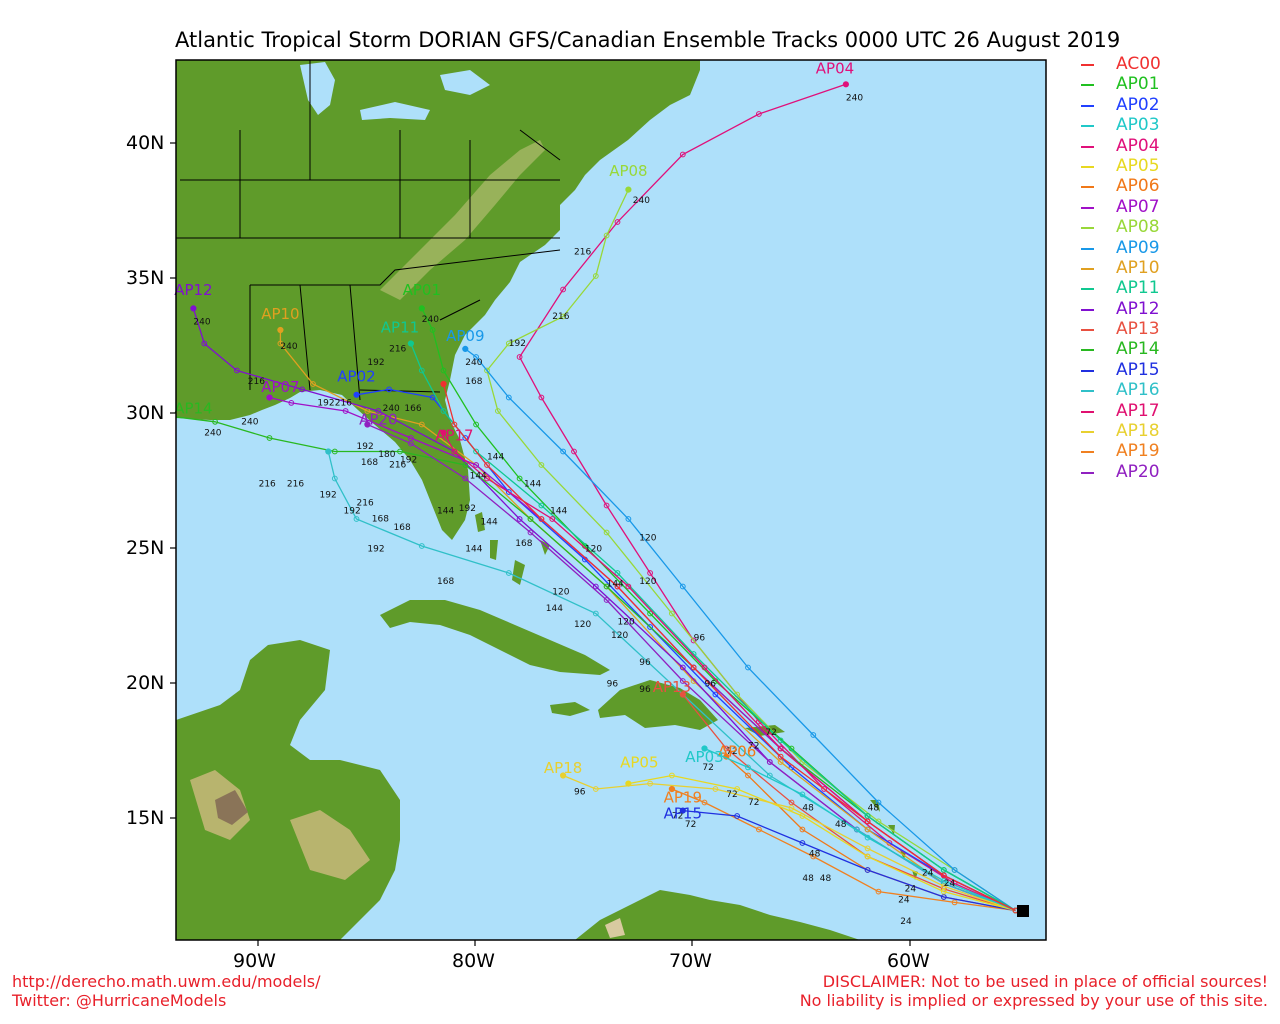 Image resolution: width=1280 pixels, height=1024 pixels. Describe the element at coordinates (473, 382) in the screenshot. I see `forecast-hour-label: 168` at that location.